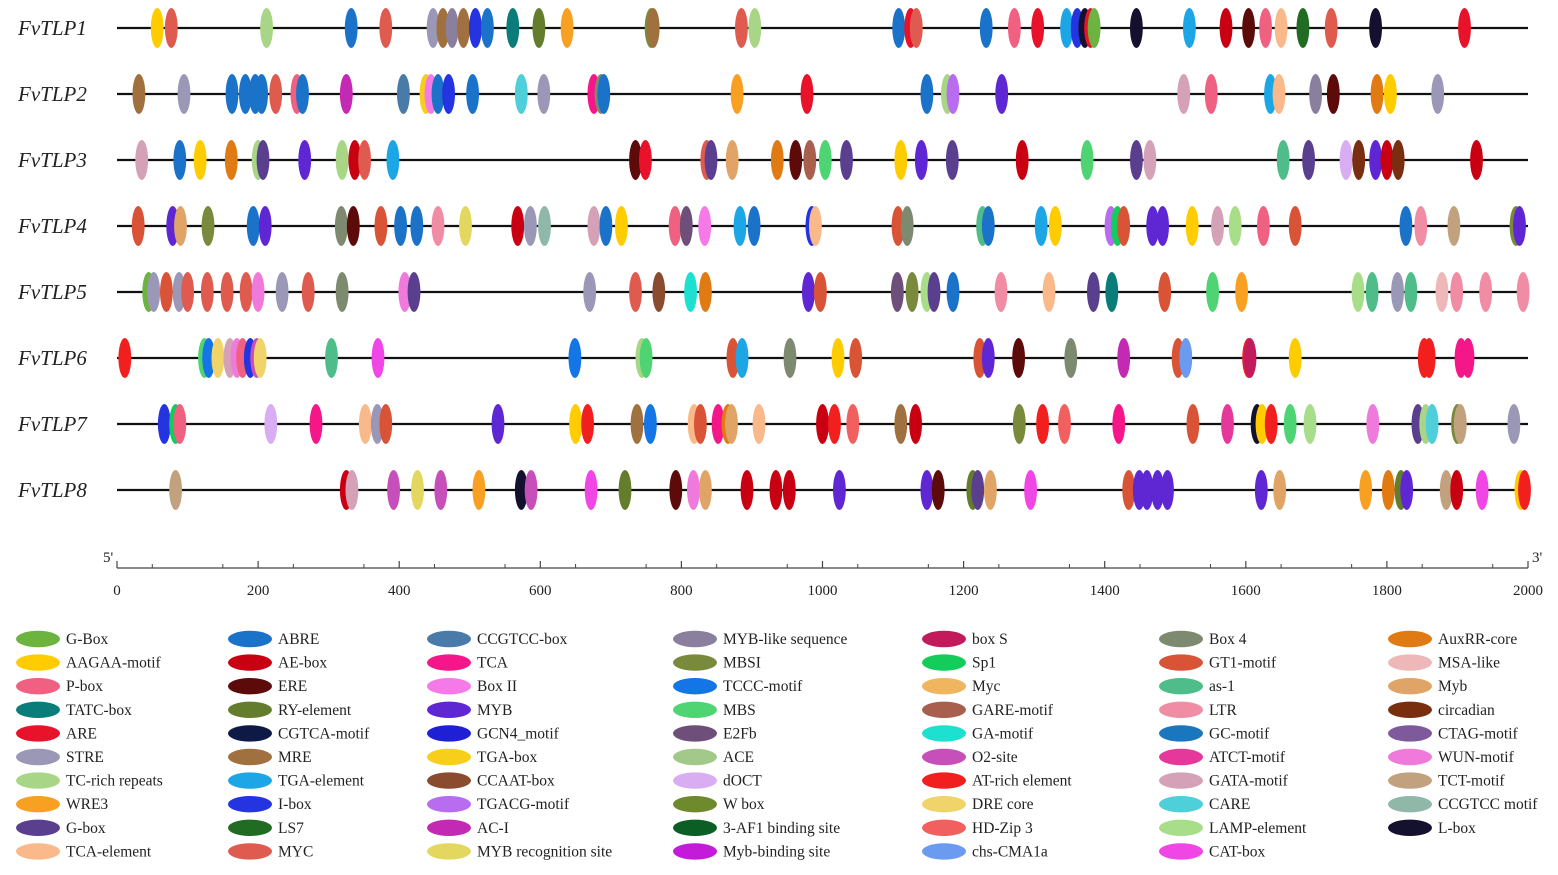 The height and width of the screenshot is (875, 1558). I want to click on legend-label: ERE, so click(292, 686).